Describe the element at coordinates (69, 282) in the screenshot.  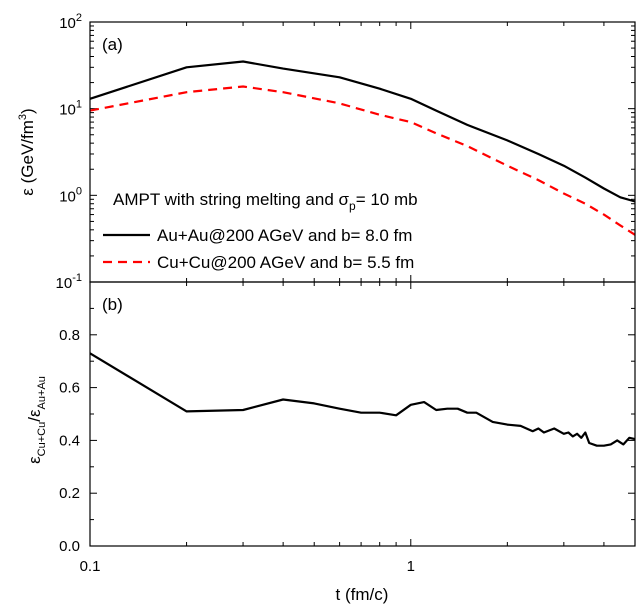
I see `panel-a-y-tick-label: 10⁻¹` at that location.